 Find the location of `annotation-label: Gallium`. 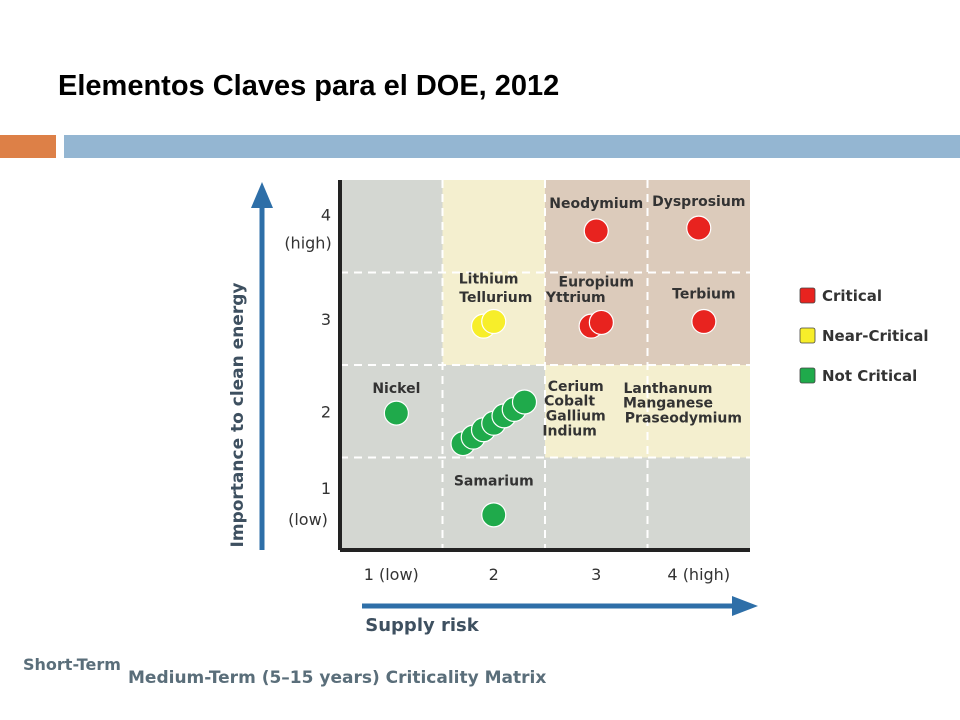

annotation-label: Gallium is located at coordinates (576, 417).